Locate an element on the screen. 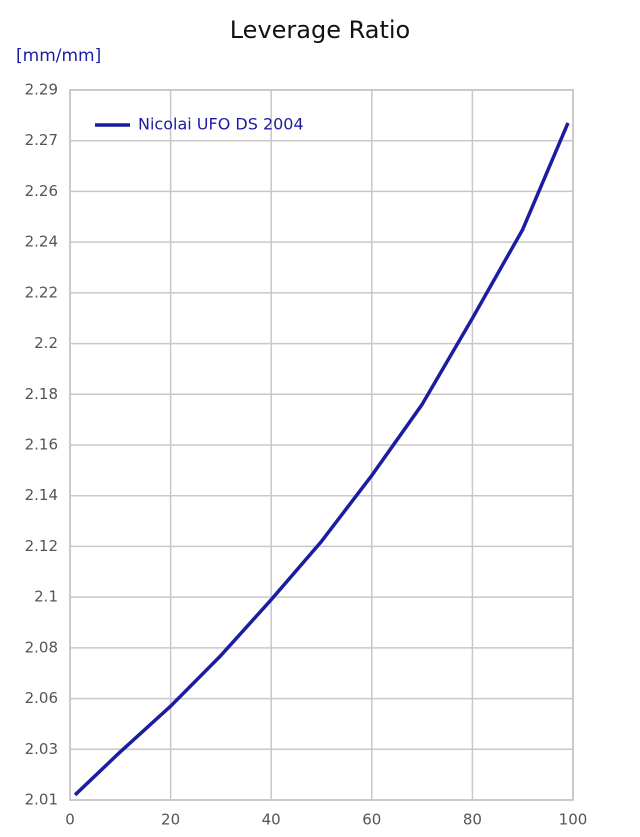  x-tick-label: 80 is located at coordinates (472, 820).